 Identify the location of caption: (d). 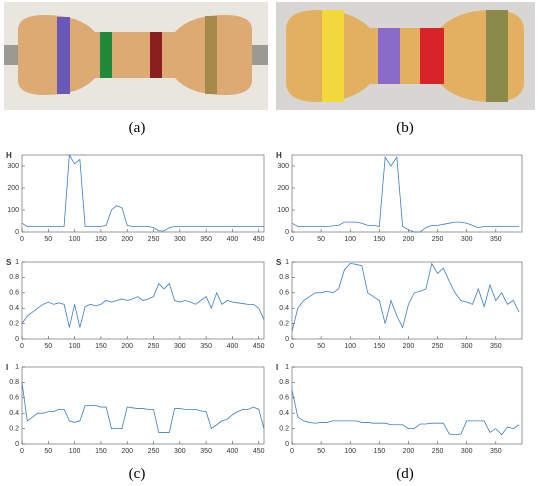
(405, 474).